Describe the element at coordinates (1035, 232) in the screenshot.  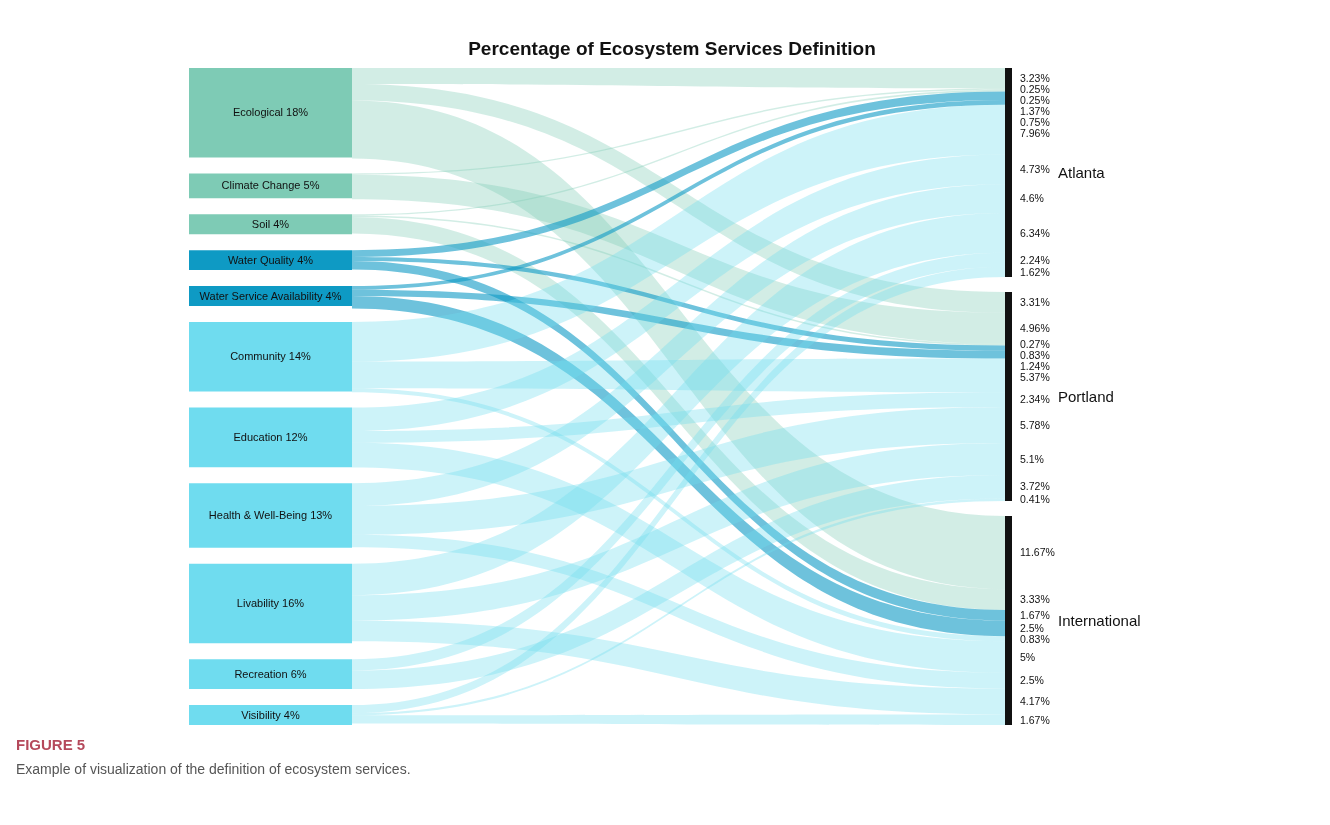
I see `data-label: 6.34%` at that location.